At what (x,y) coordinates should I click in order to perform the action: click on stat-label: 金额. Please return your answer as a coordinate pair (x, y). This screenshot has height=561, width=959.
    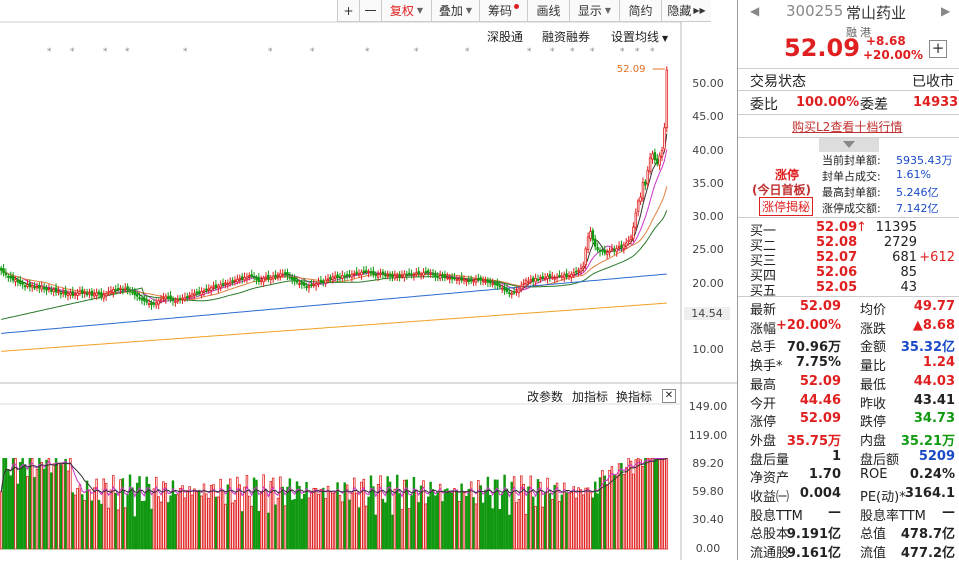
    Looking at the image, I should click on (873, 348).